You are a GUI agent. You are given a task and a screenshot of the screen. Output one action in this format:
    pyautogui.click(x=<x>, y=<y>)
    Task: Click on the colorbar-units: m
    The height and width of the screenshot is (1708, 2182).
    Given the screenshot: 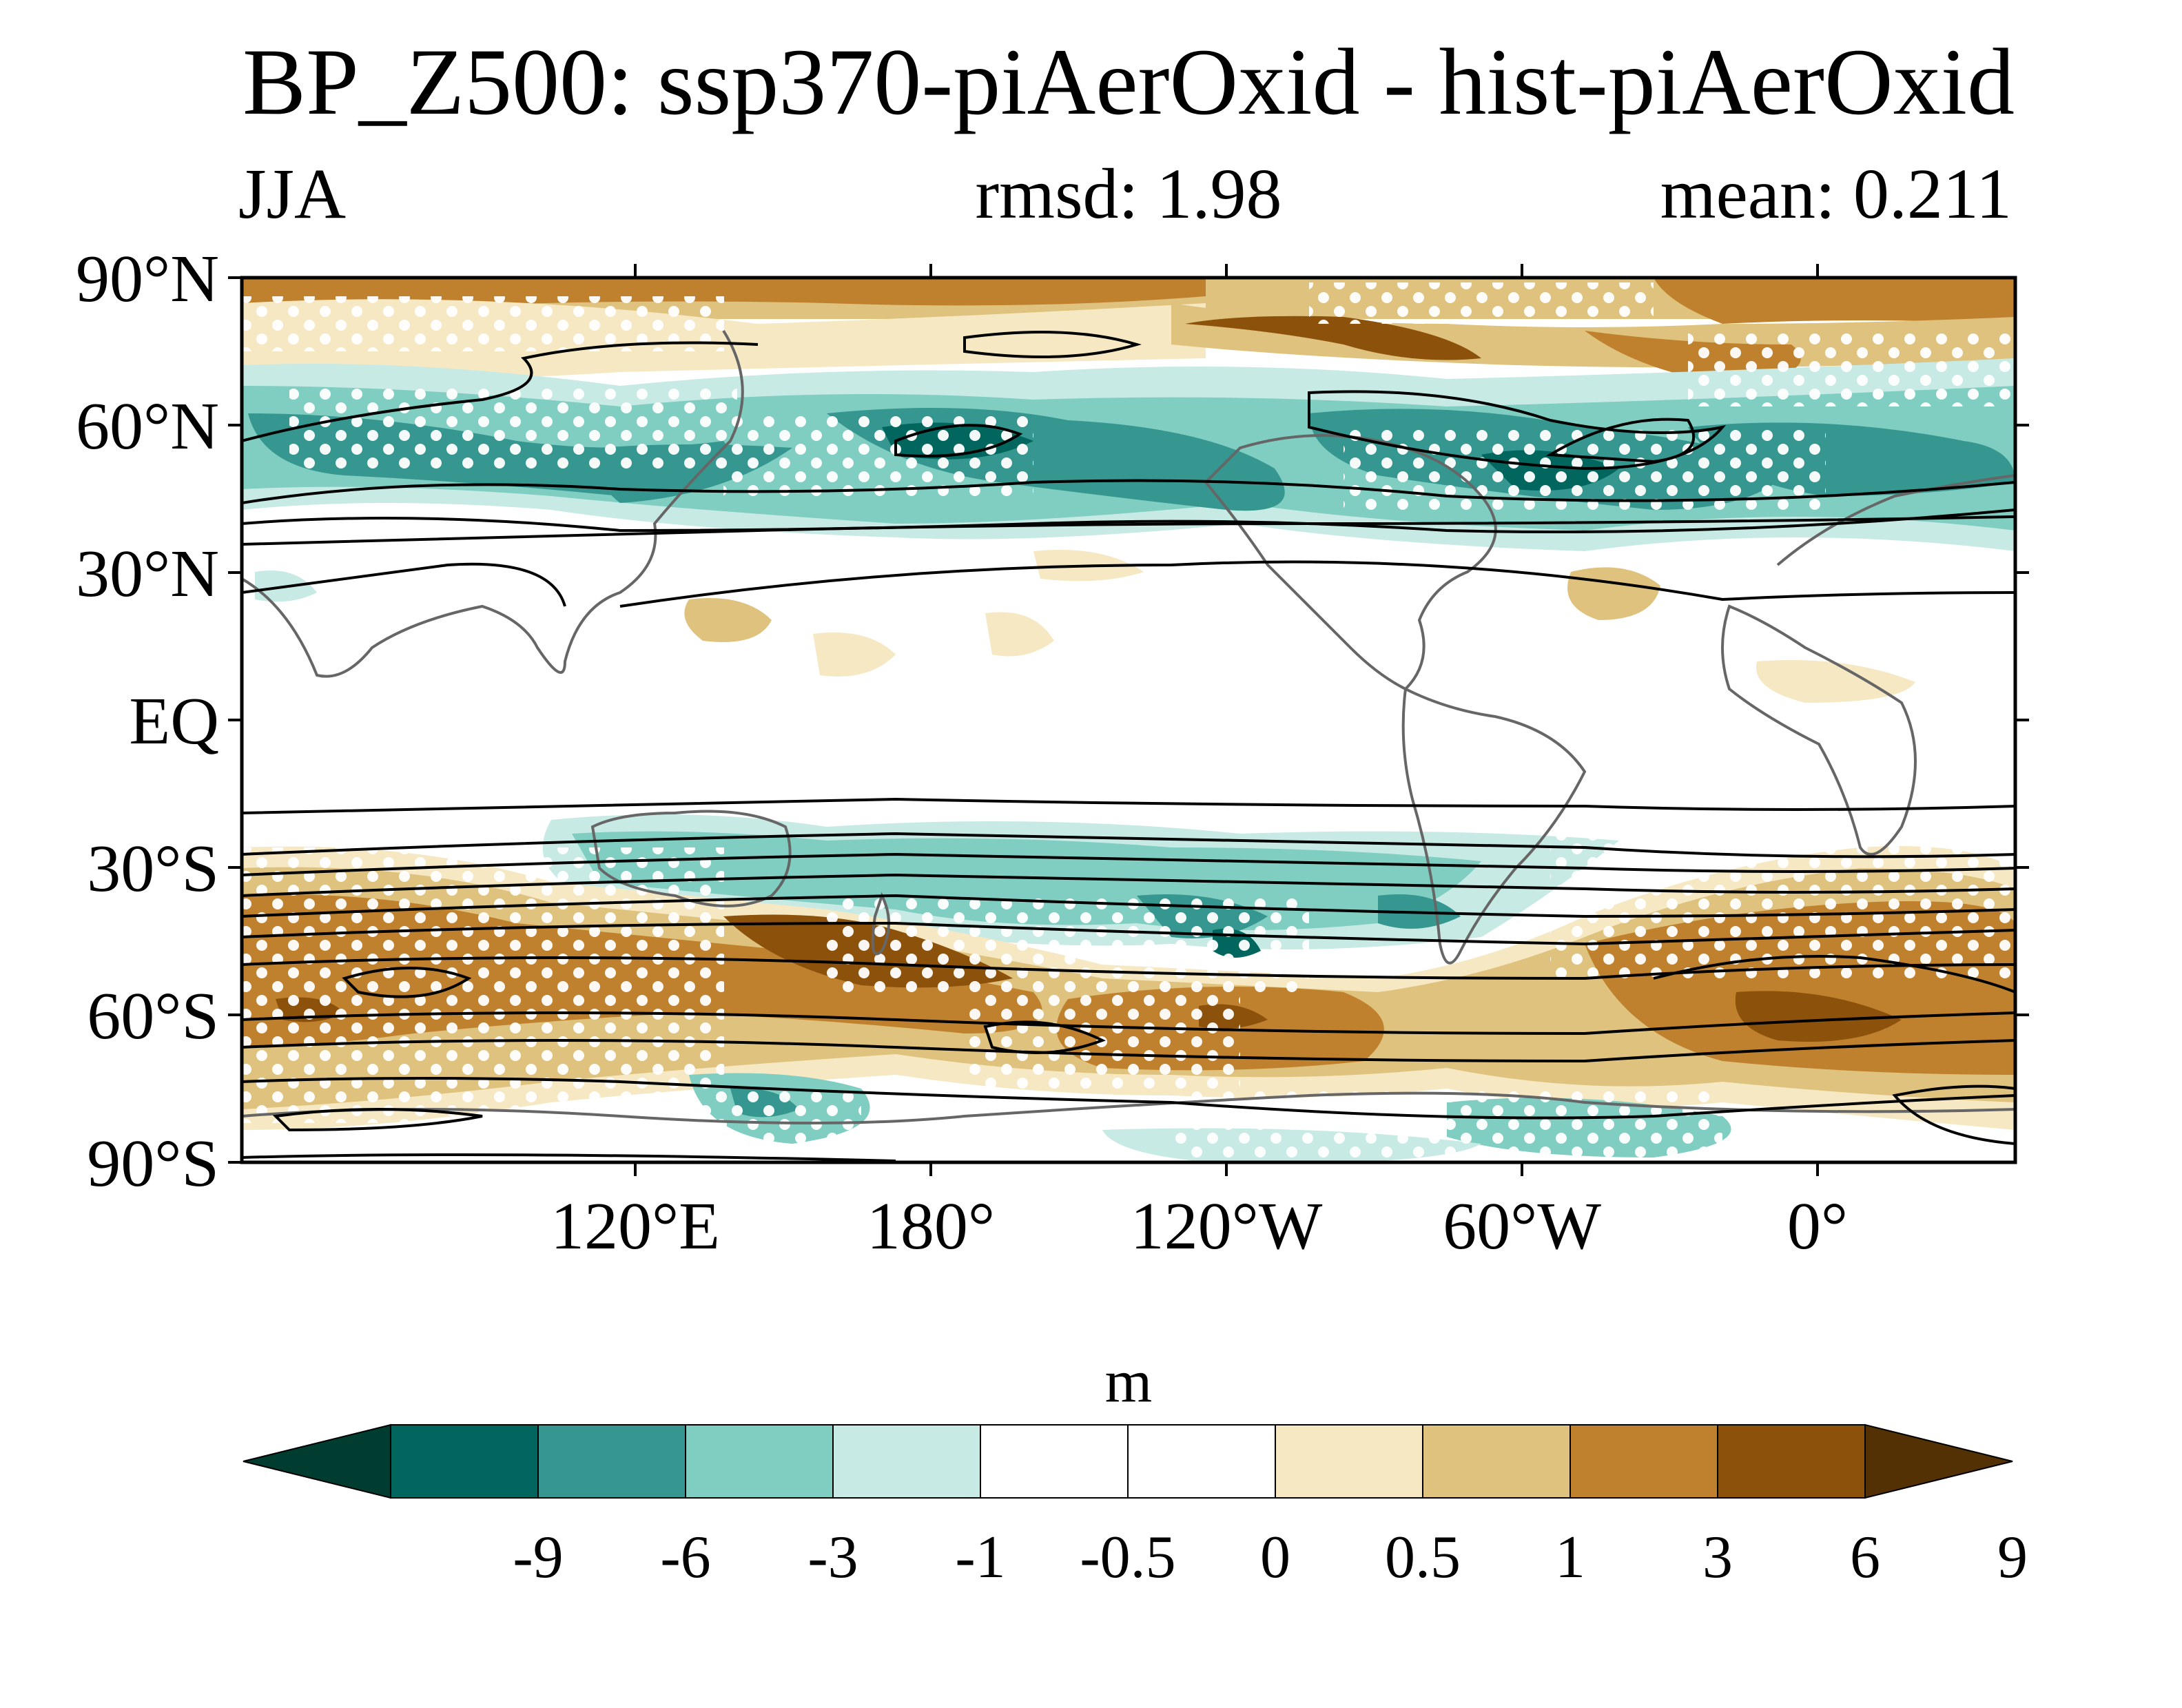 What is the action you would take?
    pyautogui.click(x=1129, y=1381)
    